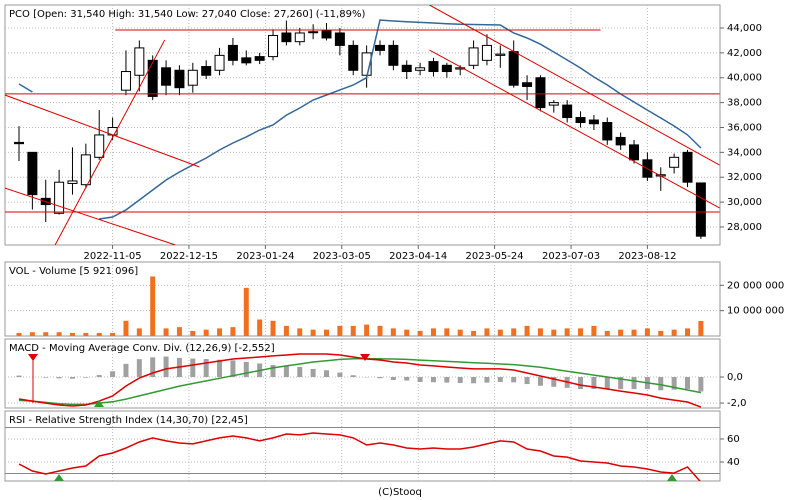 This screenshot has height=500, width=800. What do you see at coordinates (362, 446) in the screenshot?
I see `panel-frame` at bounding box center [362, 446].